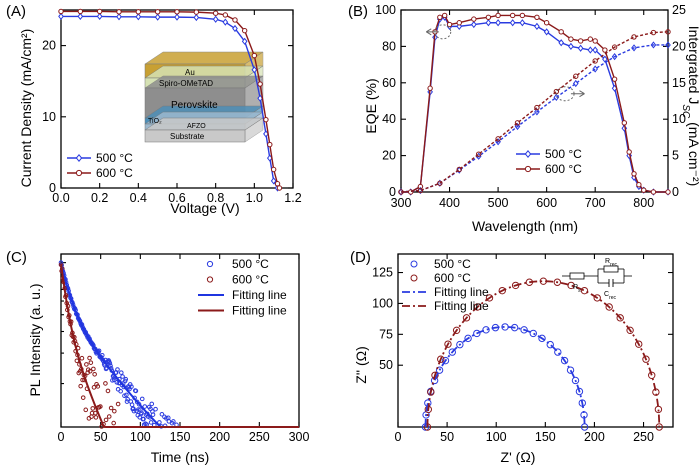 This screenshot has width=700, height=471. I want to click on panel-b-y2tick-label: 0, so click(675, 192).